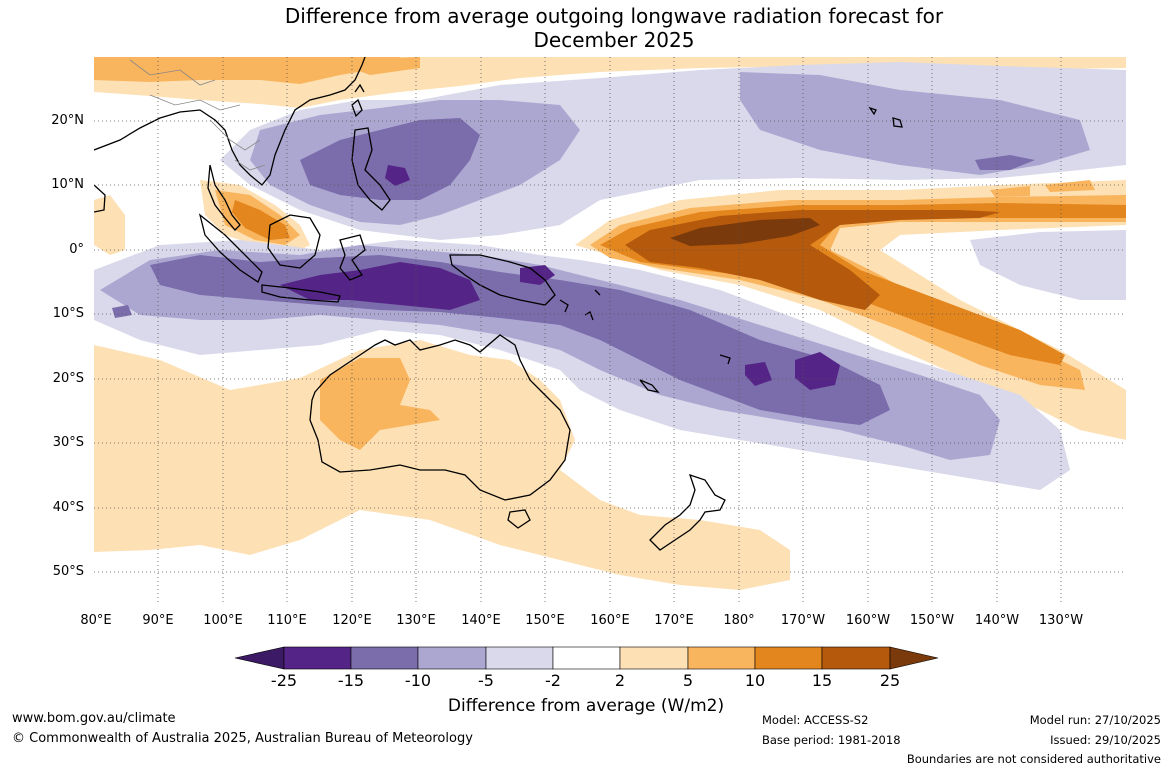  I want to click on lat-label-40s: 40°S, so click(68, 507).